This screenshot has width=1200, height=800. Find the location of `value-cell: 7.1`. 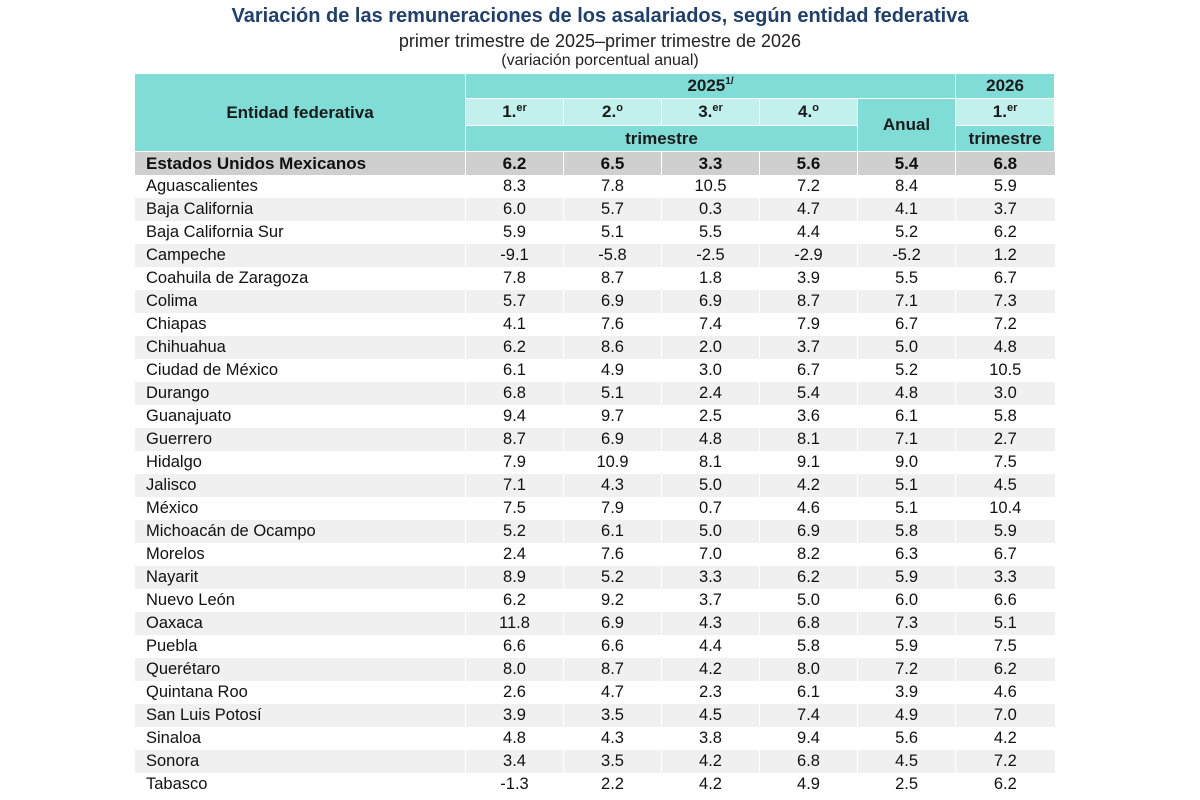

value-cell: 7.1 is located at coordinates (906, 439).